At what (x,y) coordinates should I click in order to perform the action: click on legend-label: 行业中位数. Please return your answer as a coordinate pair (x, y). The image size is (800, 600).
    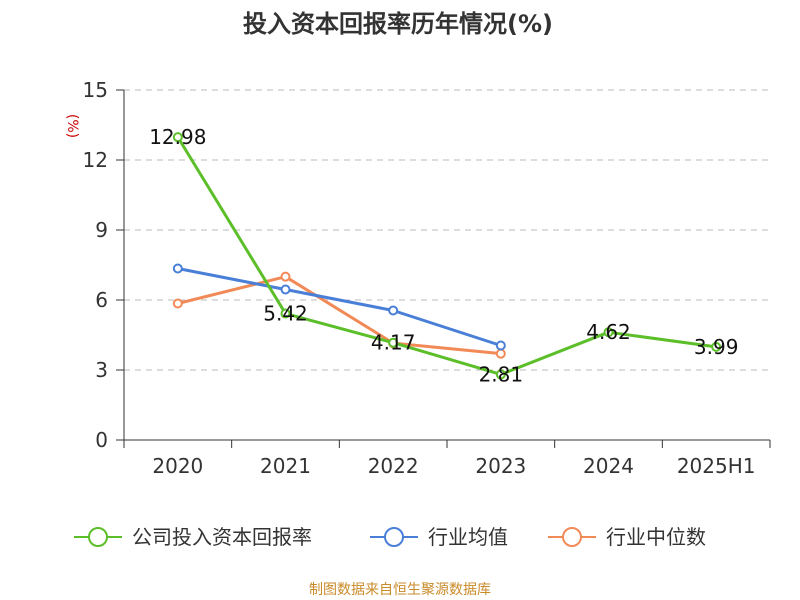
    Looking at the image, I should click on (656, 537).